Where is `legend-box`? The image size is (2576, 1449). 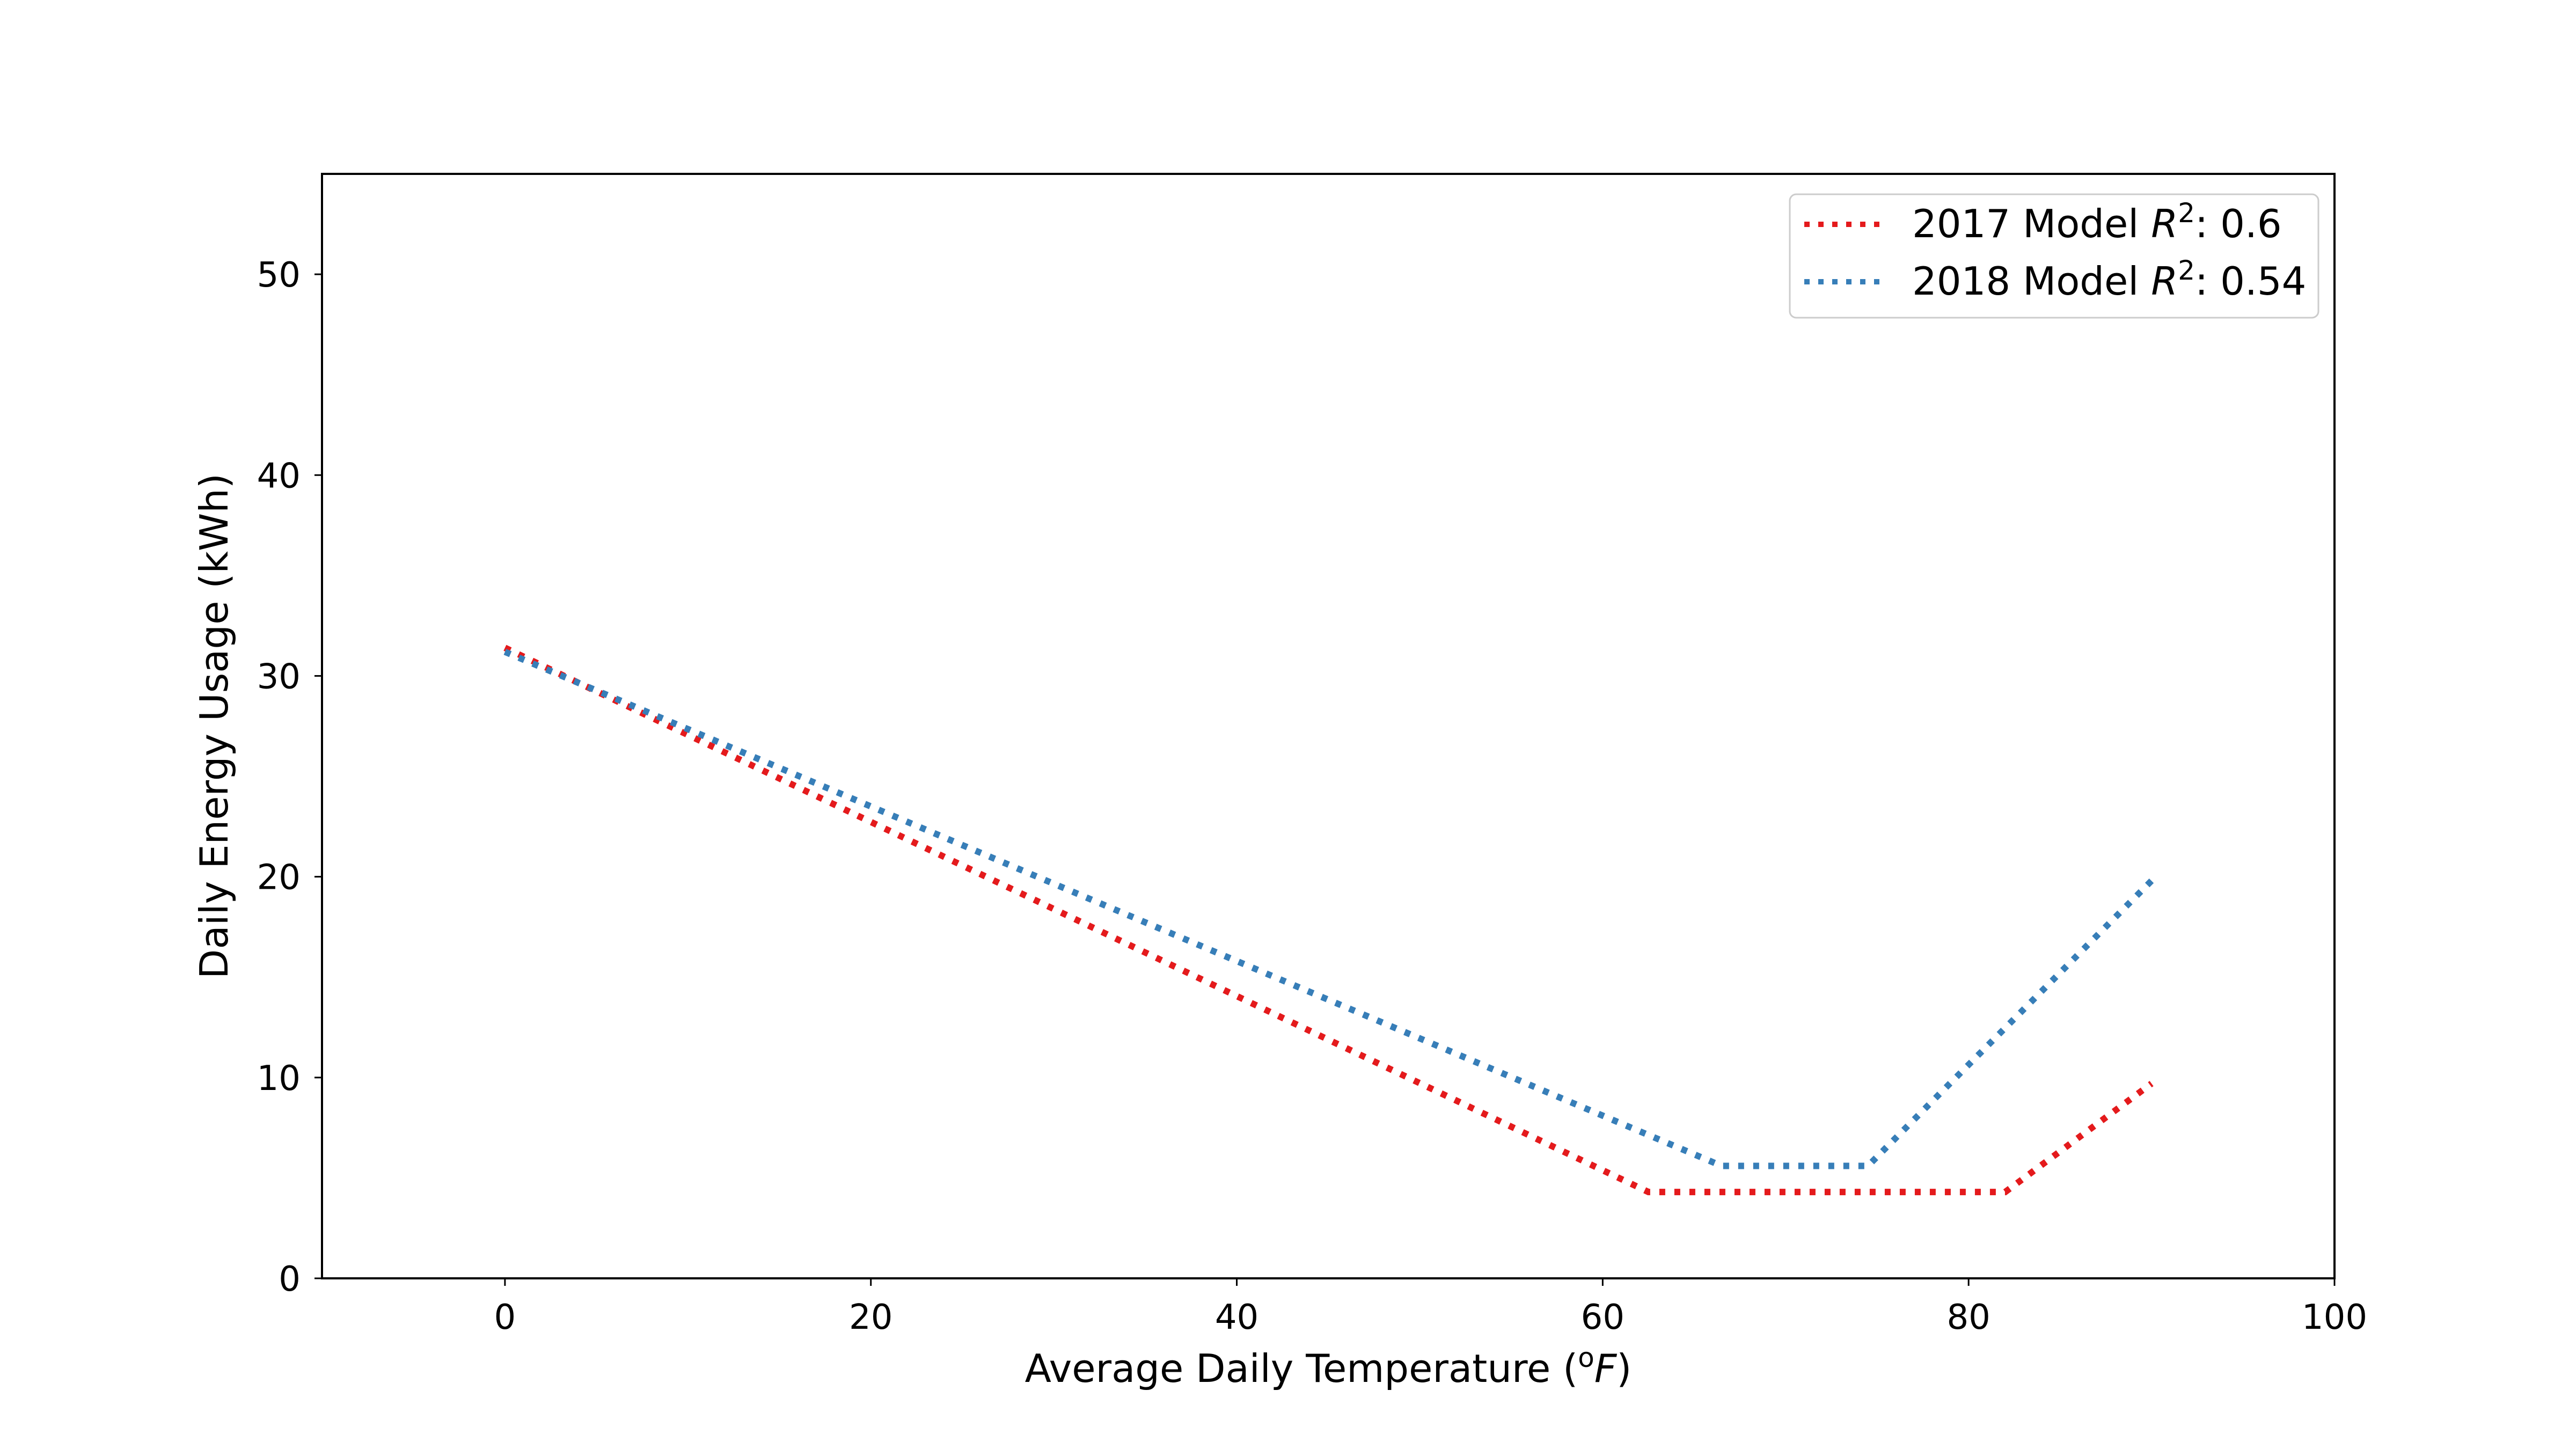
legend-box is located at coordinates (2054, 256).